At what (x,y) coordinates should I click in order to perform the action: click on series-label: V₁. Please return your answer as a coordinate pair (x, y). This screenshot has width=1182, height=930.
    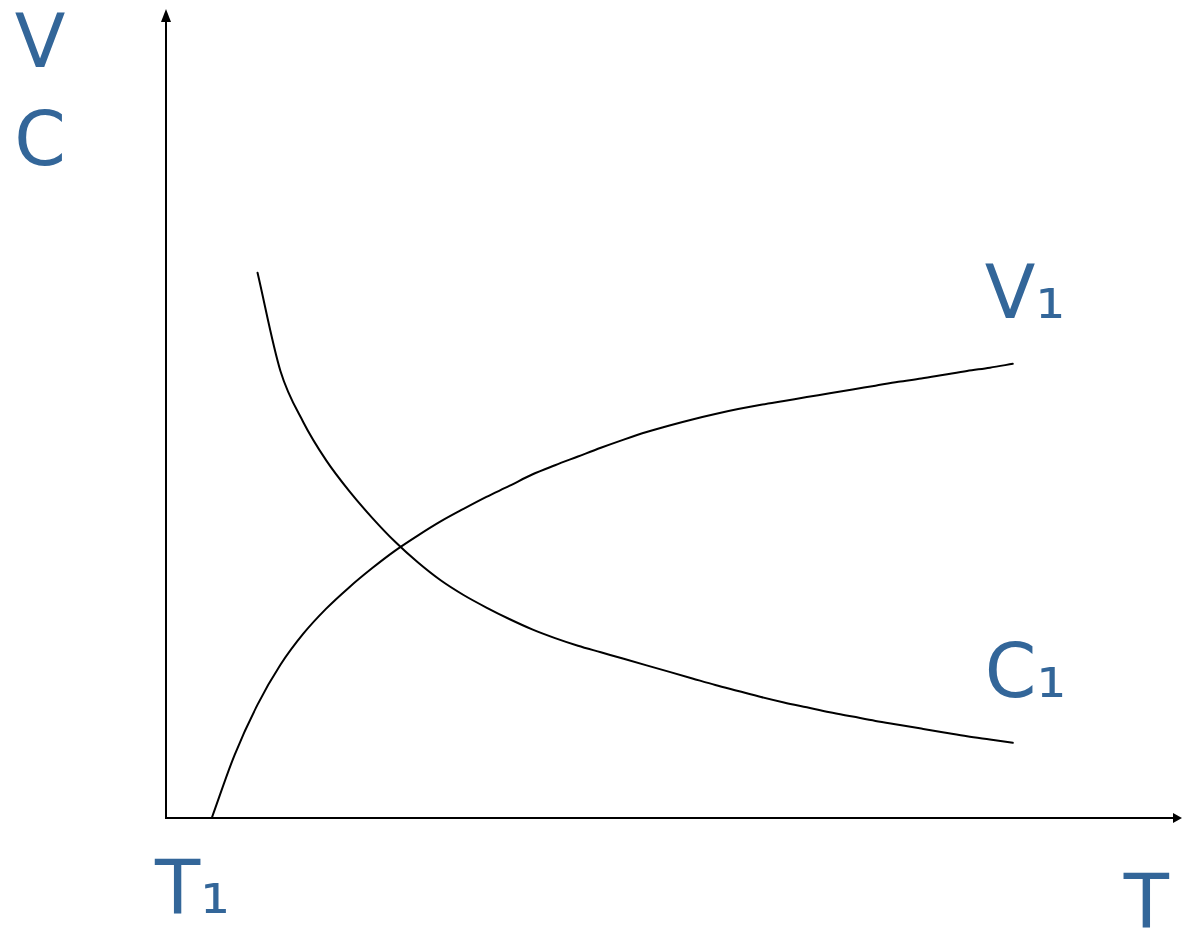
    Looking at the image, I should click on (1025, 291).